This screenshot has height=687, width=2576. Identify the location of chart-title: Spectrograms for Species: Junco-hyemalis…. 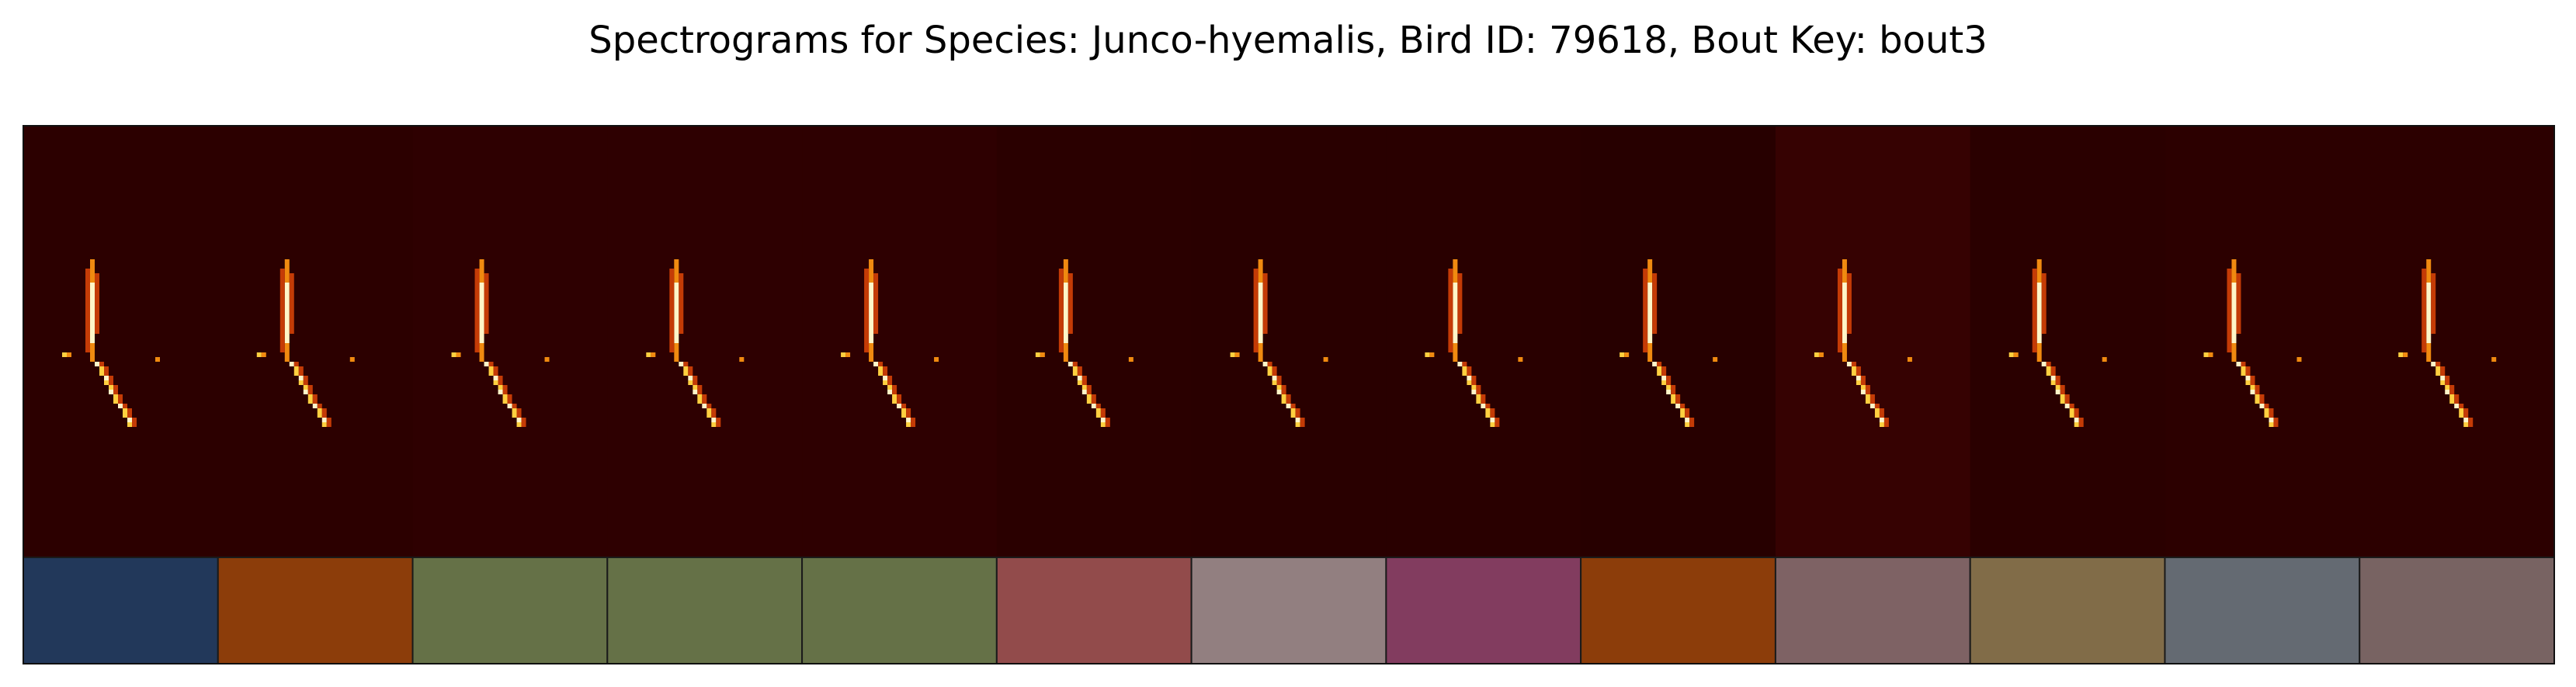
(1288, 40).